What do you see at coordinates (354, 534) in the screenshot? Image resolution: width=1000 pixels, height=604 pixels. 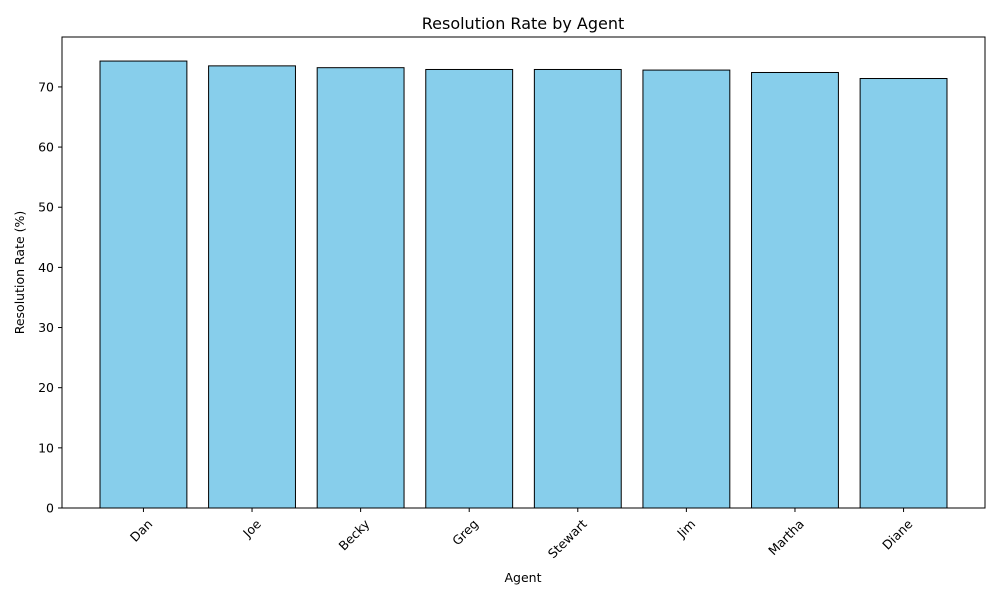 I see `x-tick-label: Becky` at bounding box center [354, 534].